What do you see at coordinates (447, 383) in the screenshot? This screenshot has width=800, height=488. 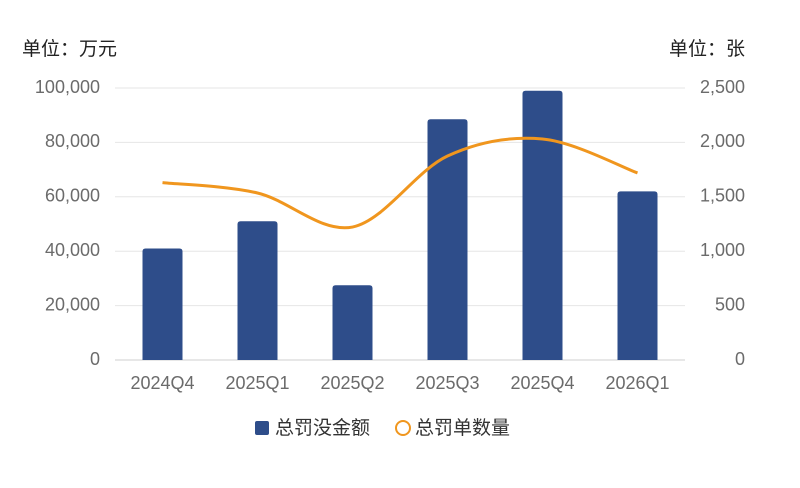 I see `x-tick-label: 2025Q3` at bounding box center [447, 383].